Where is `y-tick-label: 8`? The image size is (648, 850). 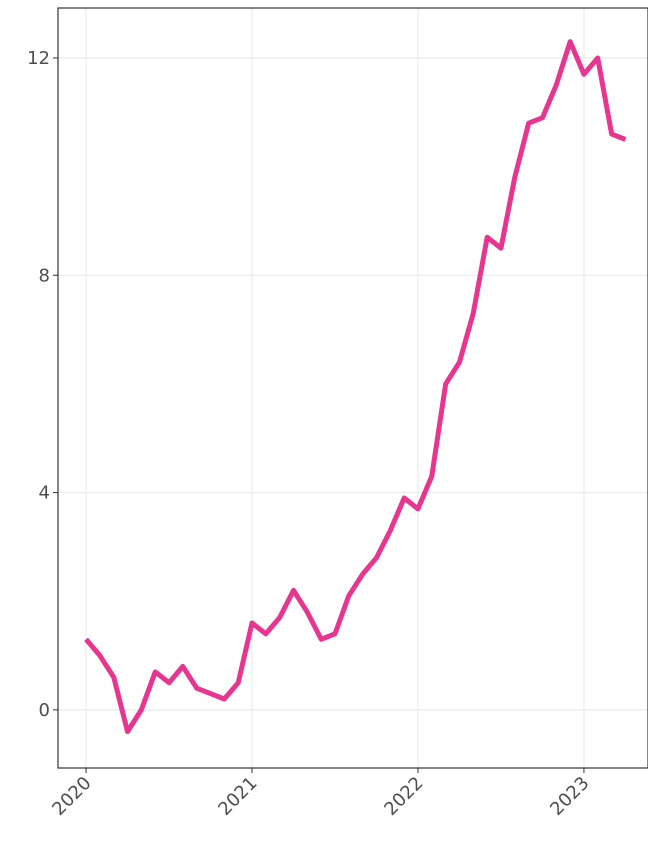
y-tick-label: 8 is located at coordinates (44, 275).